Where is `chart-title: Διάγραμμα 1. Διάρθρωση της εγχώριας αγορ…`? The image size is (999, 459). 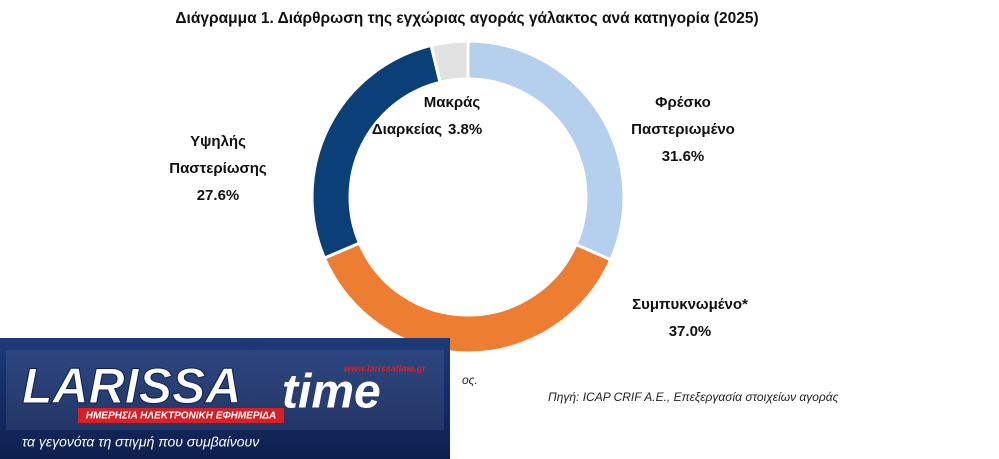
chart-title: Διάγραμμα 1. Διάρθρωση της εγχώριας αγορ… is located at coordinates (466, 18).